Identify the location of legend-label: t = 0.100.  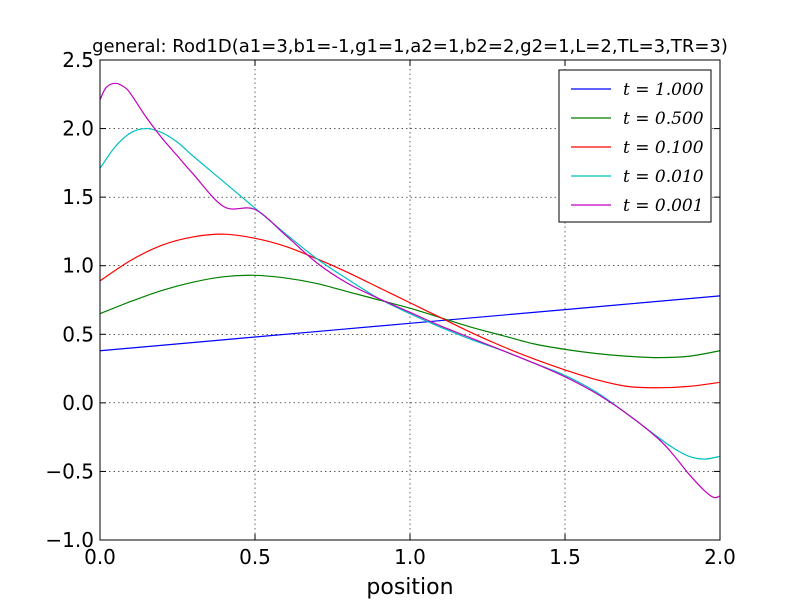
(663, 148).